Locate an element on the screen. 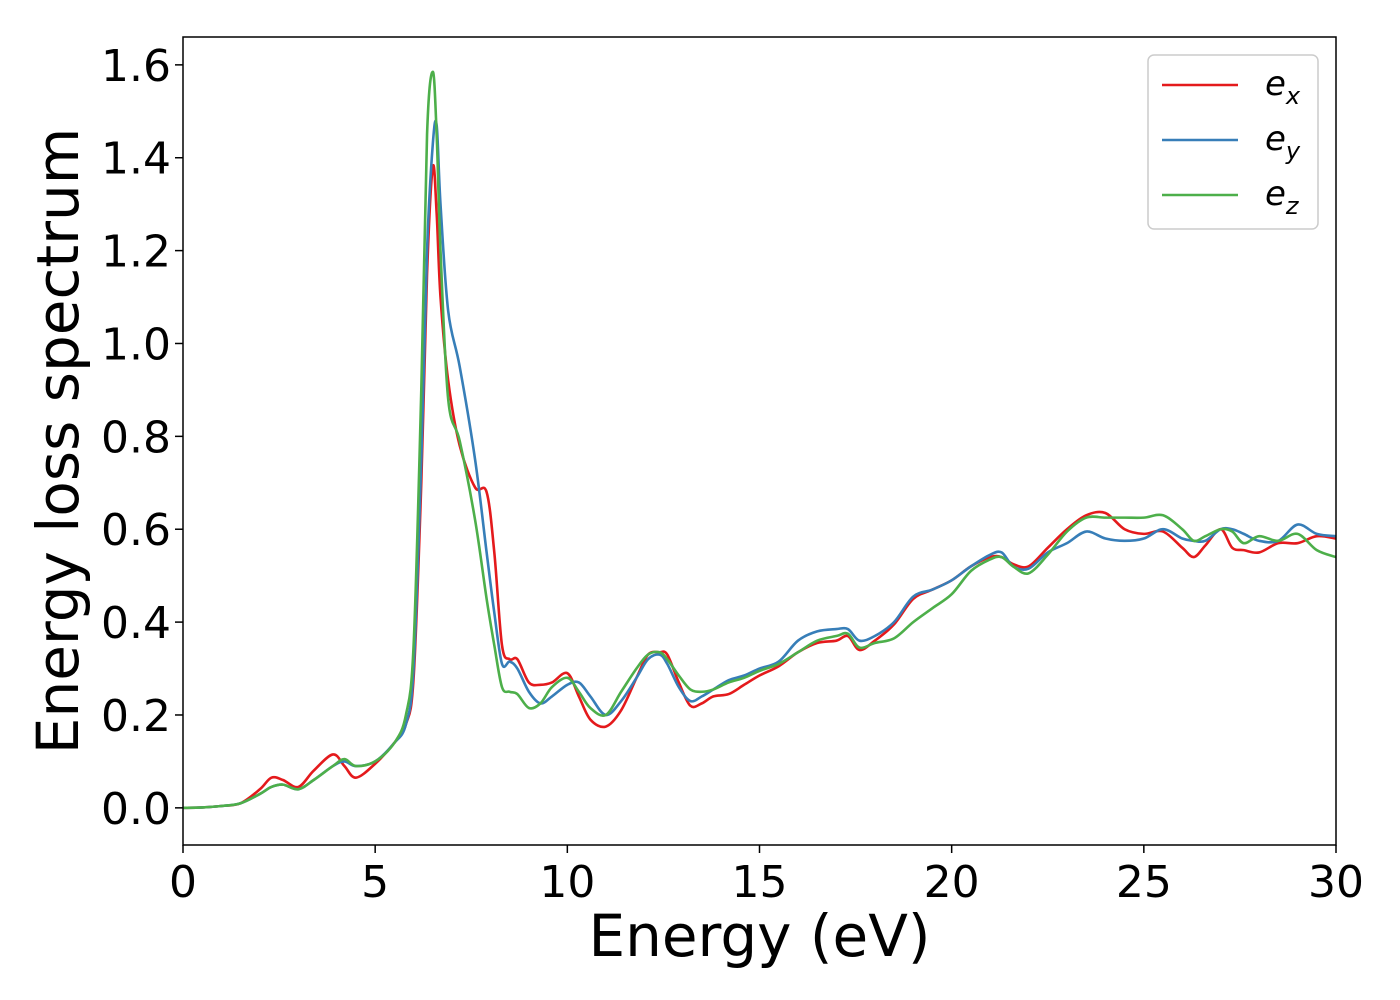  x-axis: 0 5 10 15 20 25 30 is located at coordinates (766, 876).